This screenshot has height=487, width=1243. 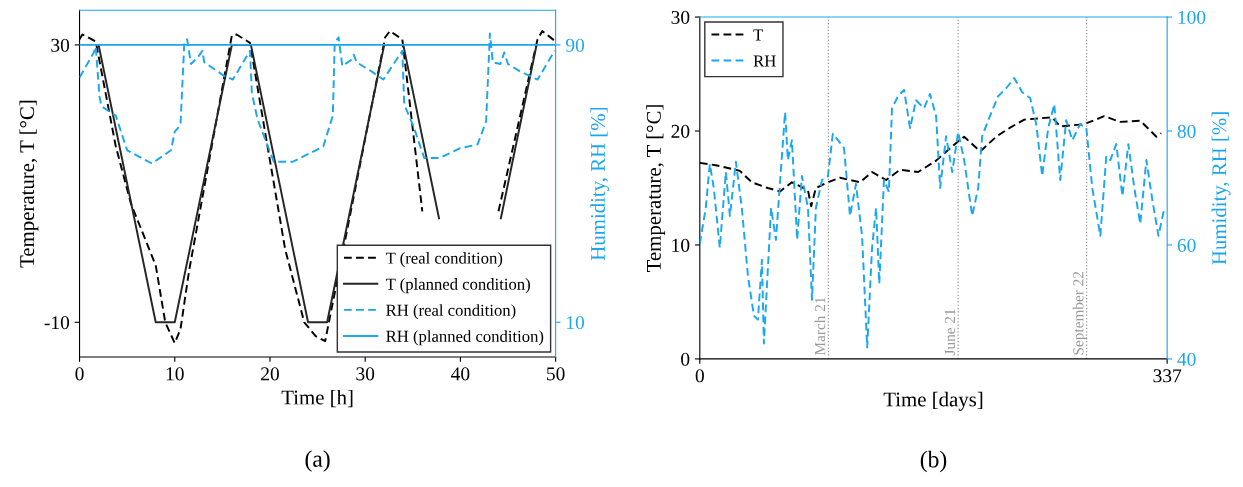 I want to click on x-tick-label: 50, so click(x=556, y=374).